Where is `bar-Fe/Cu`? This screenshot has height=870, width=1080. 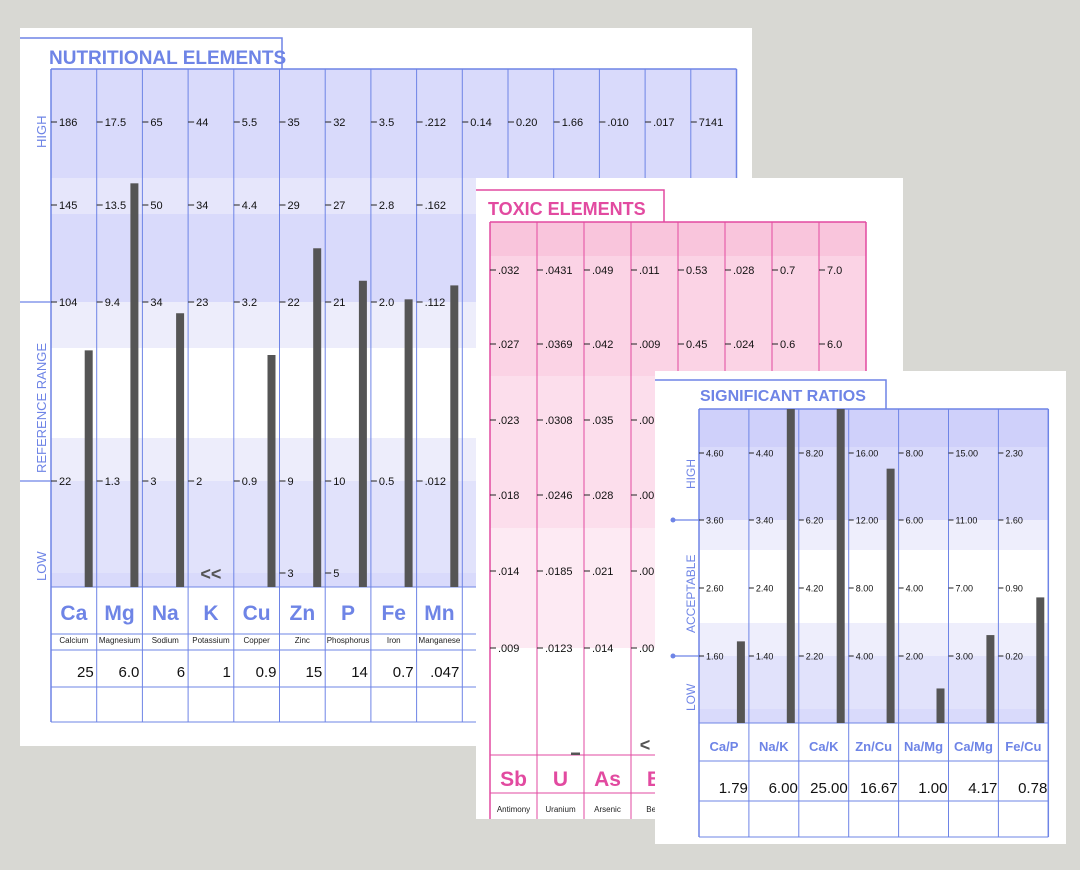
bar-Fe/Cu is located at coordinates (1040, 660).